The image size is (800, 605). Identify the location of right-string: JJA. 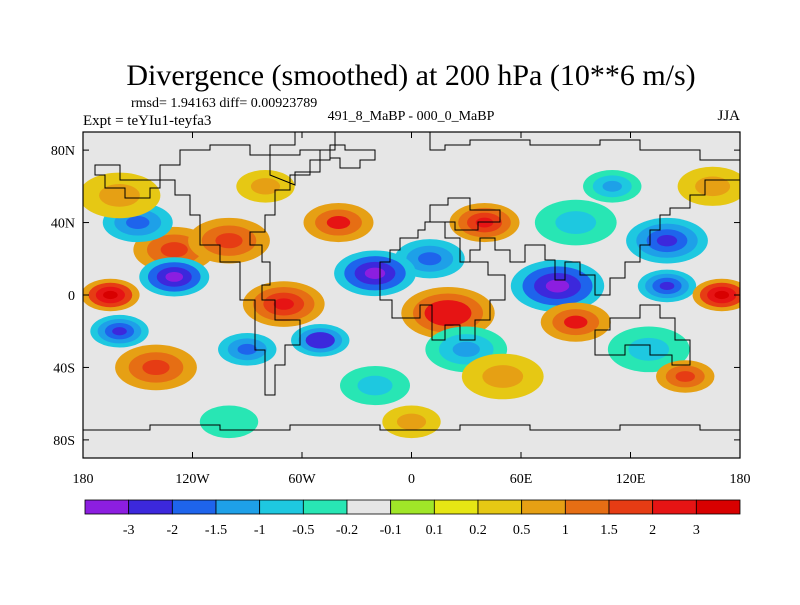
(728, 116).